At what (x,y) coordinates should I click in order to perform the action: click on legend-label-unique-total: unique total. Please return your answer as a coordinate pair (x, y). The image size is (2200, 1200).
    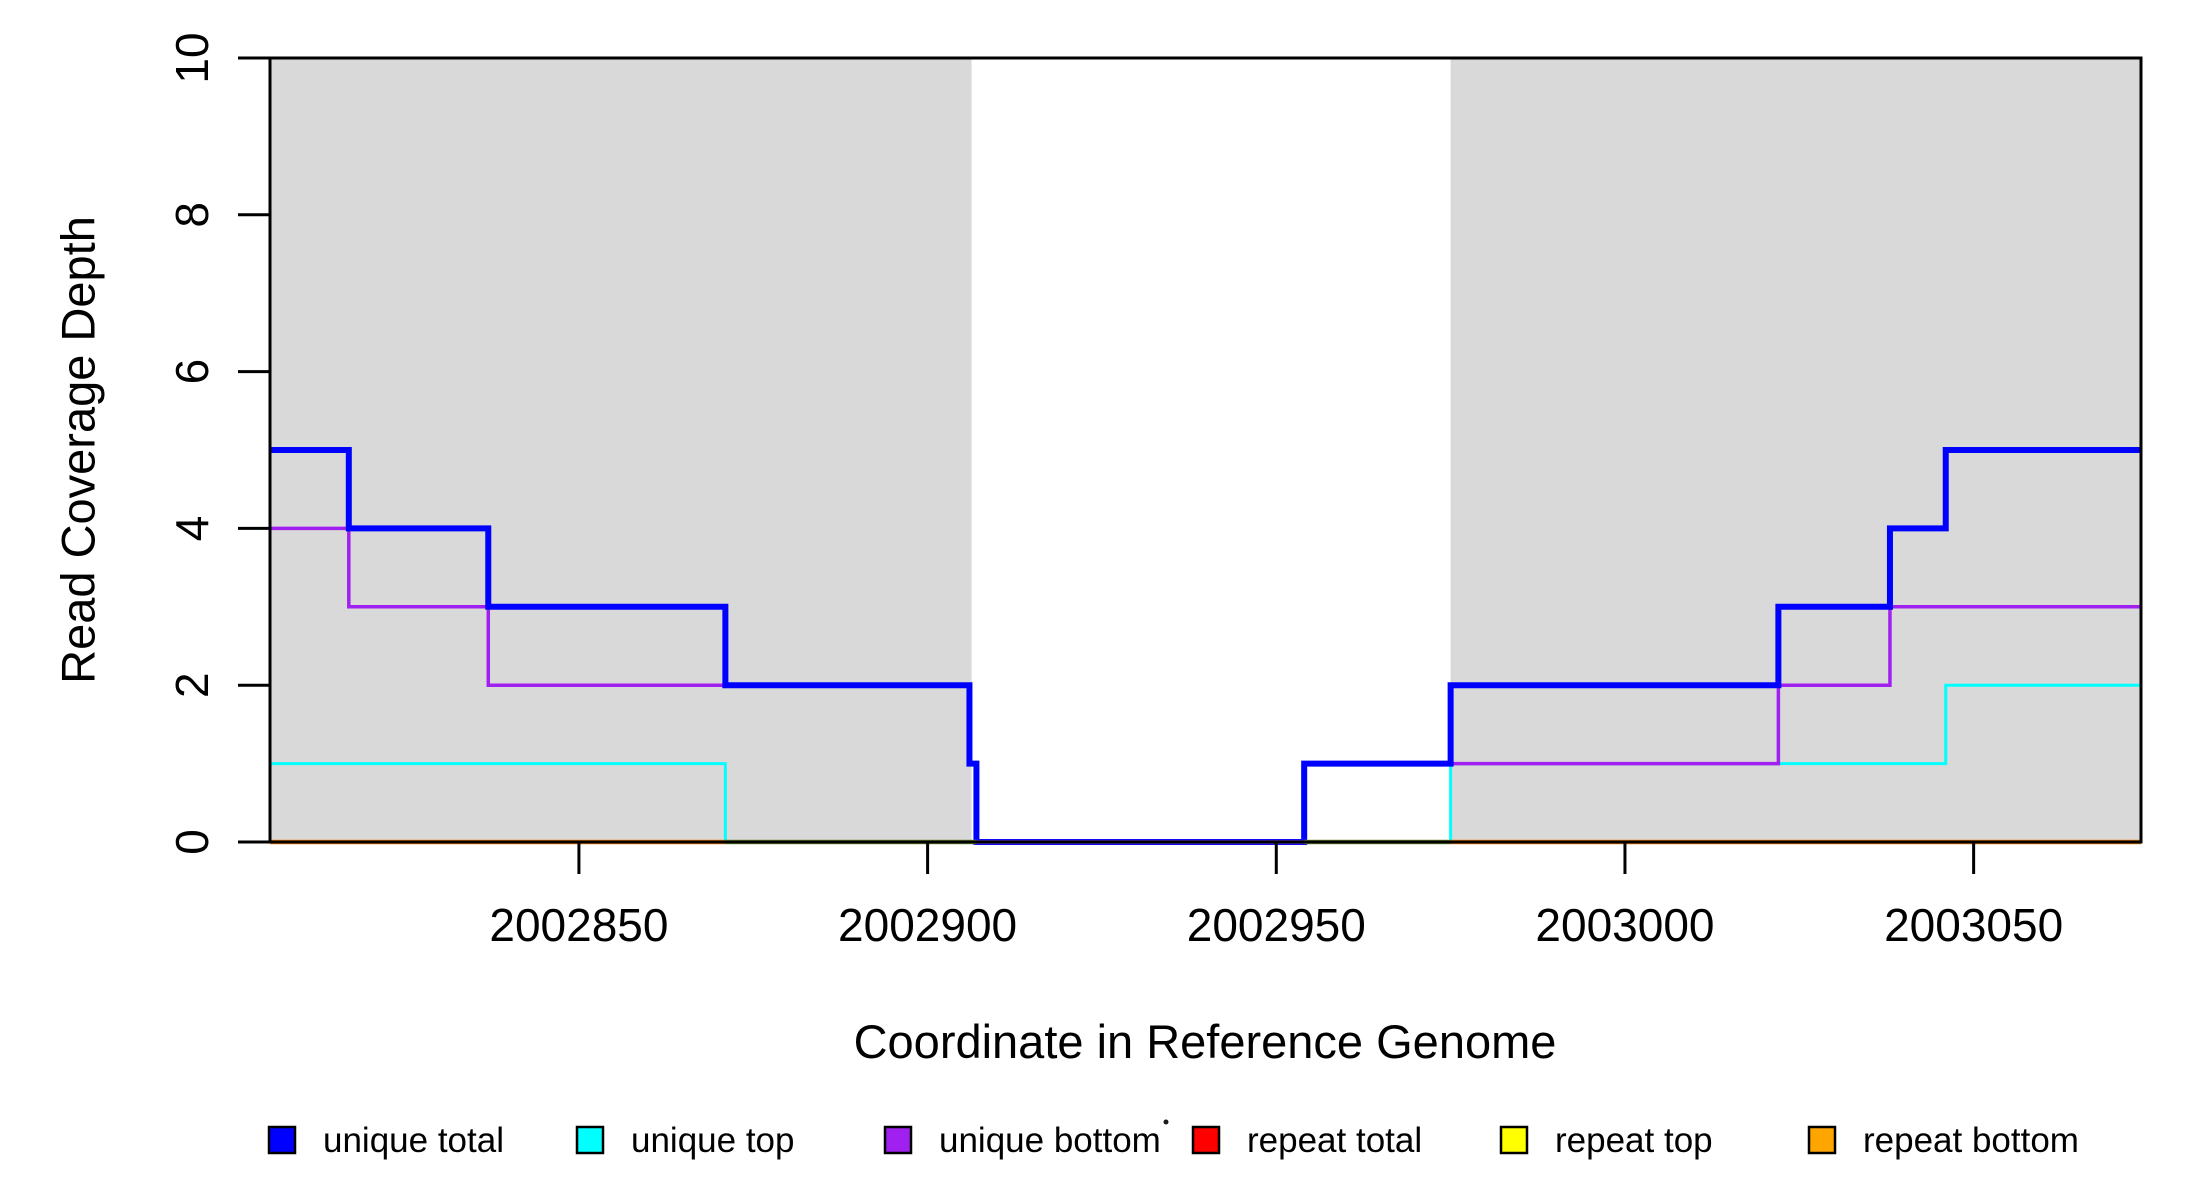
    Looking at the image, I should click on (413, 1140).